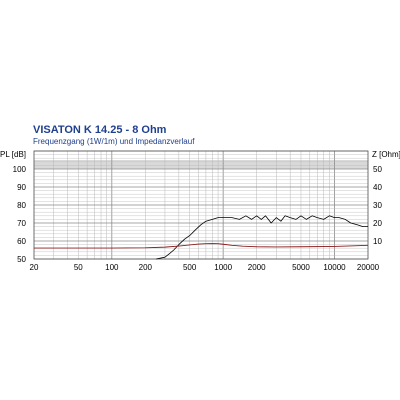 The height and width of the screenshot is (400, 400). I want to click on spl-curve, so click(262, 237).